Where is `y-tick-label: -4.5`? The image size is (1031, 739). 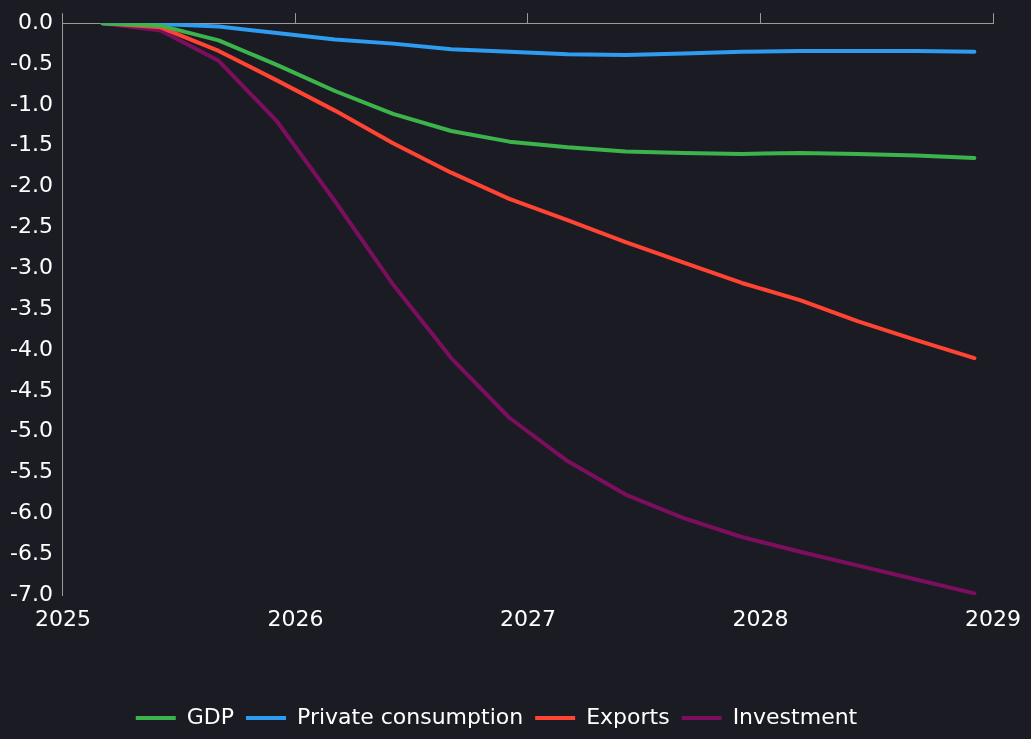
y-tick-label: -4.5 is located at coordinates (31, 389).